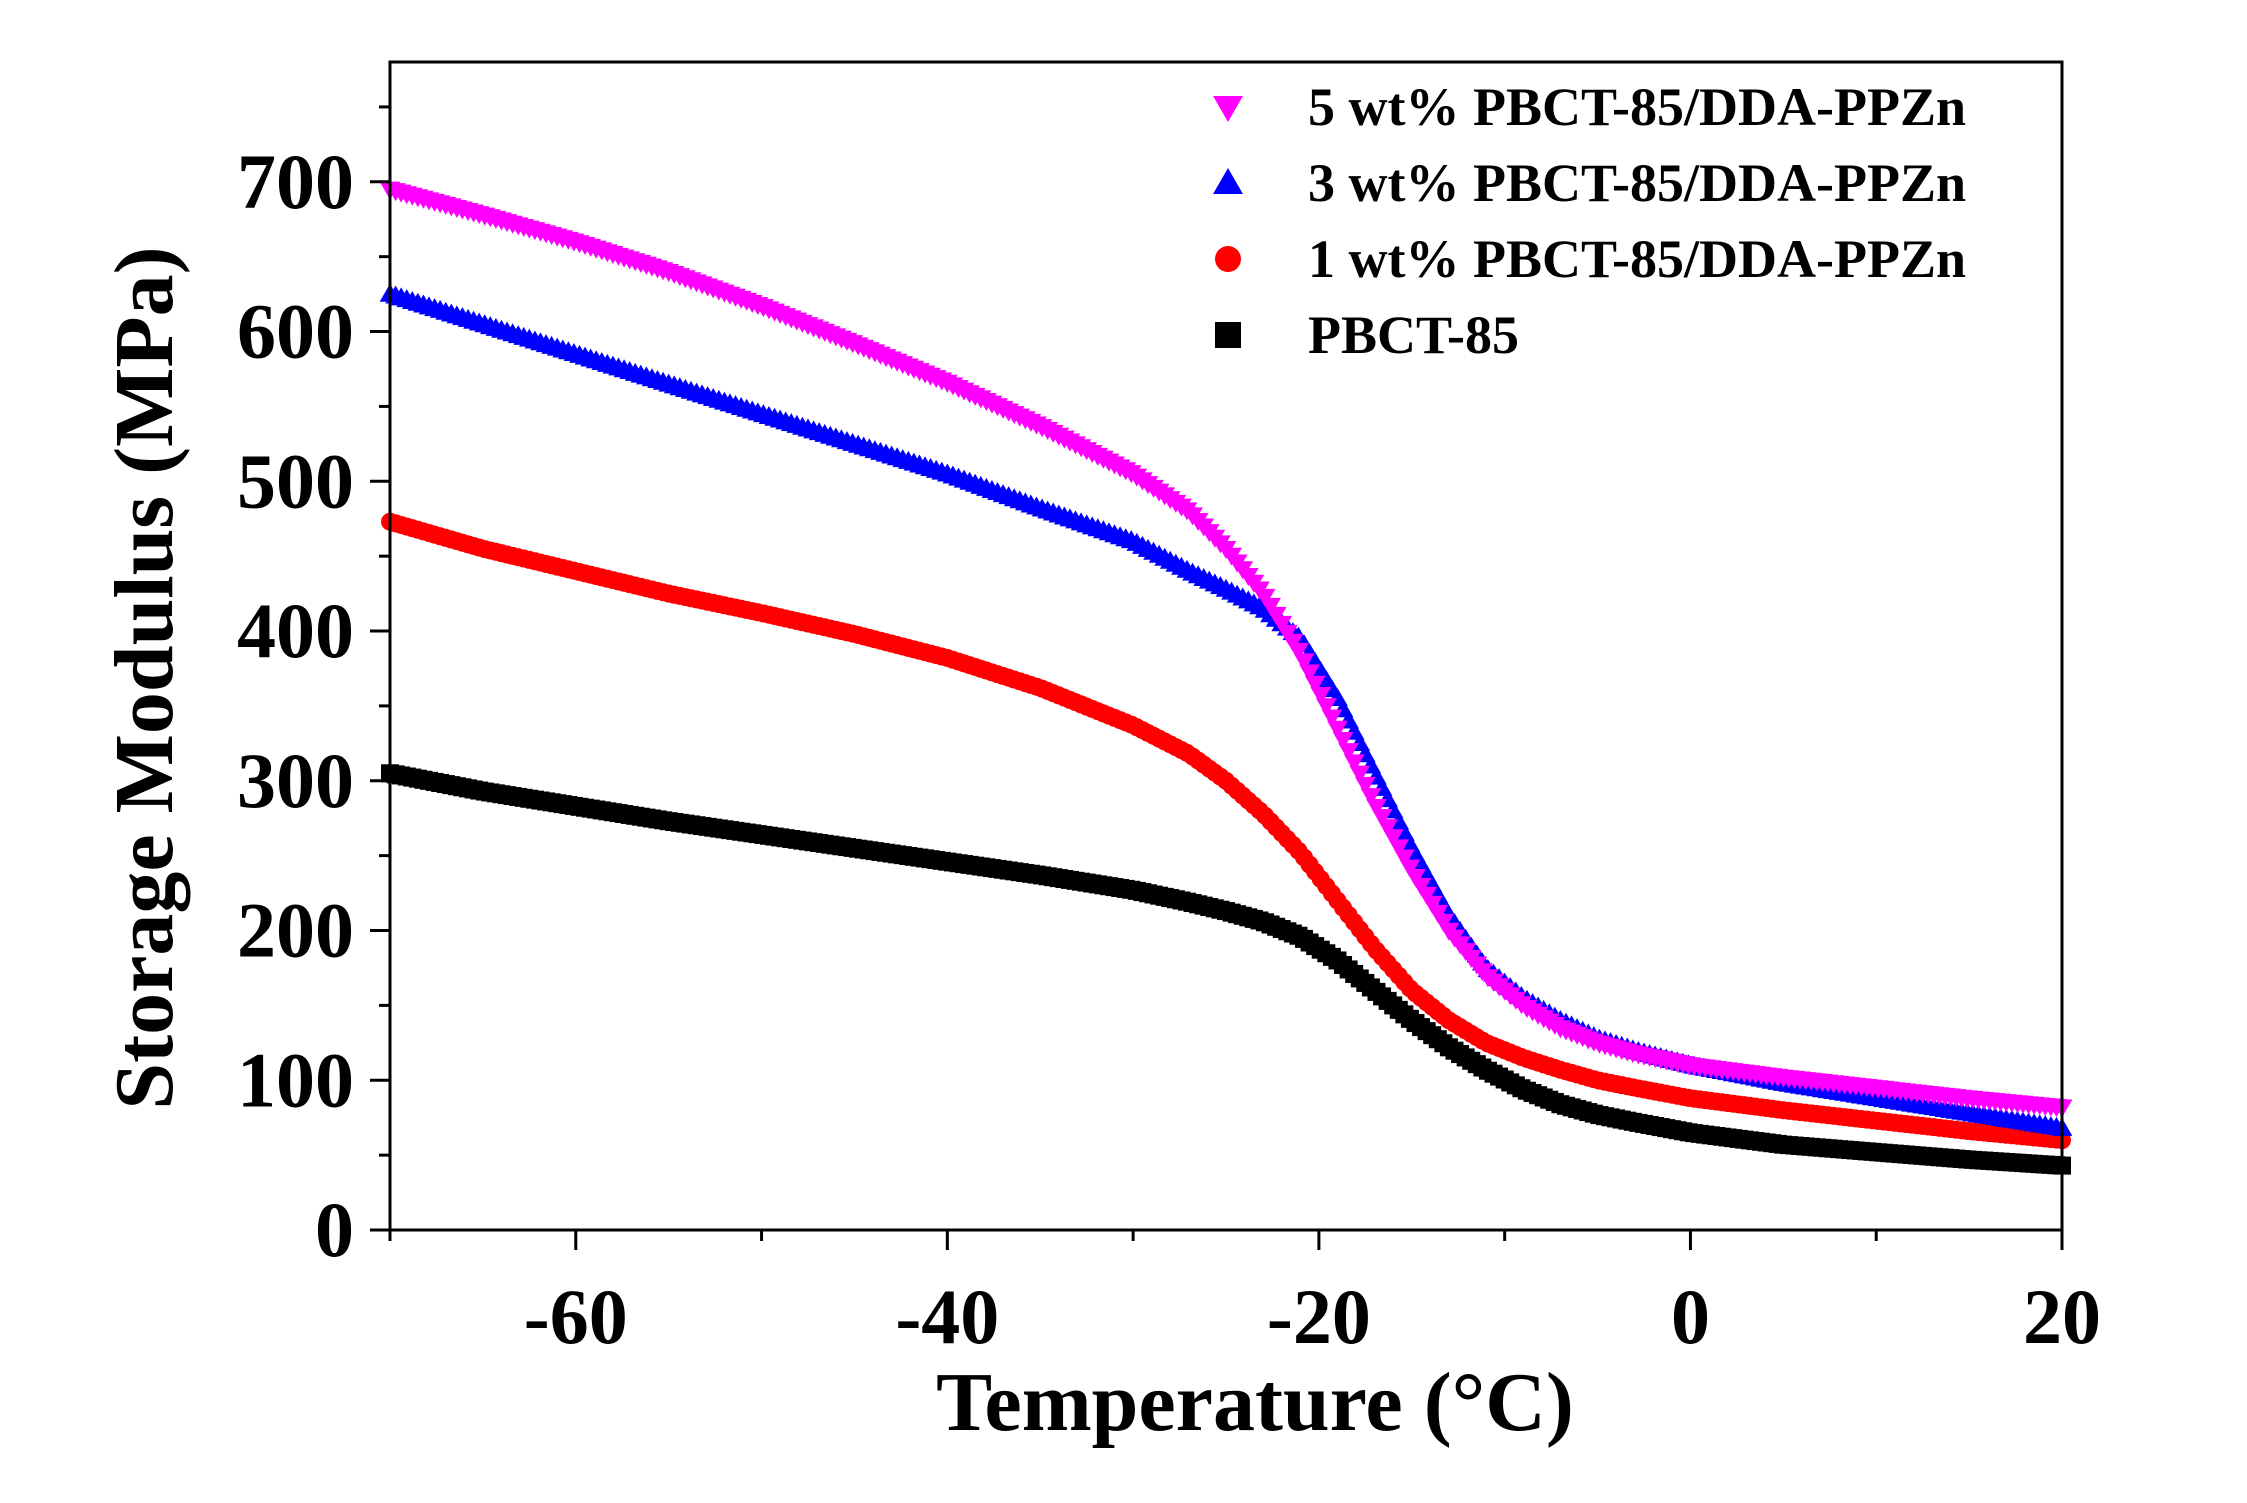  What do you see at coordinates (144, 677) in the screenshot?
I see `y-axis-title: Storage Modulus (MPa)` at bounding box center [144, 677].